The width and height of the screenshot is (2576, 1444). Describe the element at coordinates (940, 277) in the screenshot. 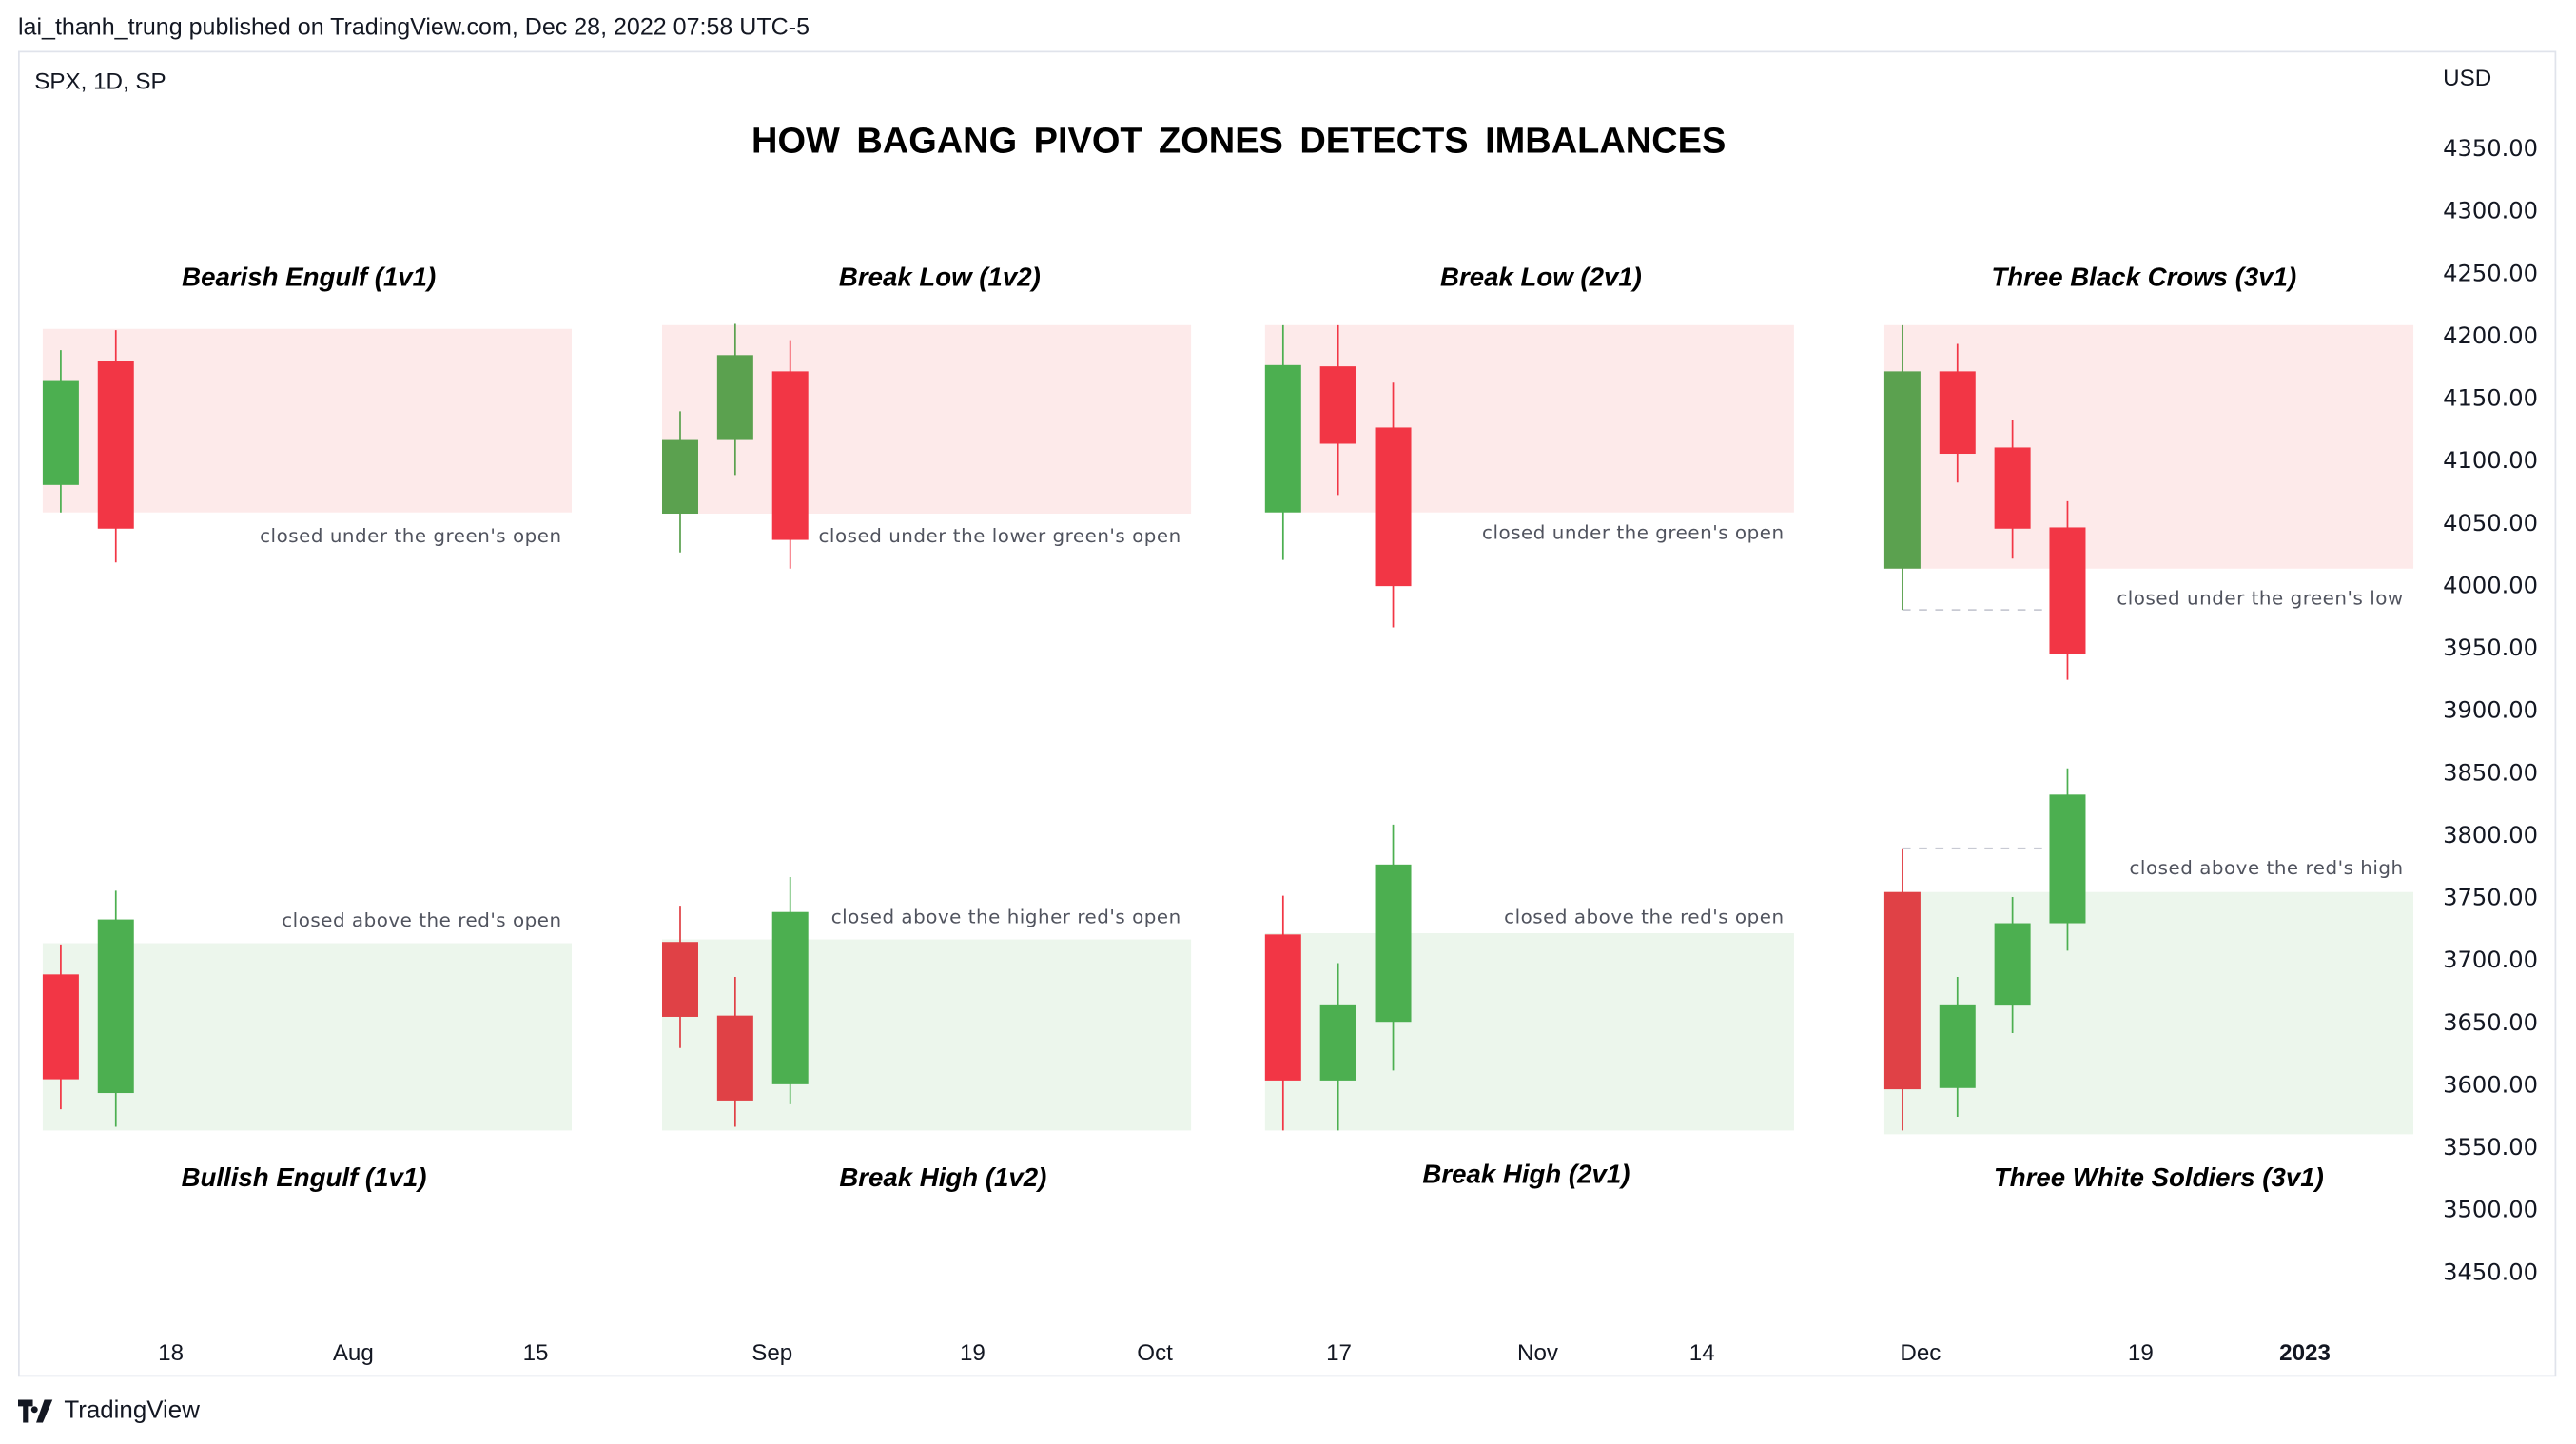

I see `pattern-label: Break Low (1v2)` at that location.